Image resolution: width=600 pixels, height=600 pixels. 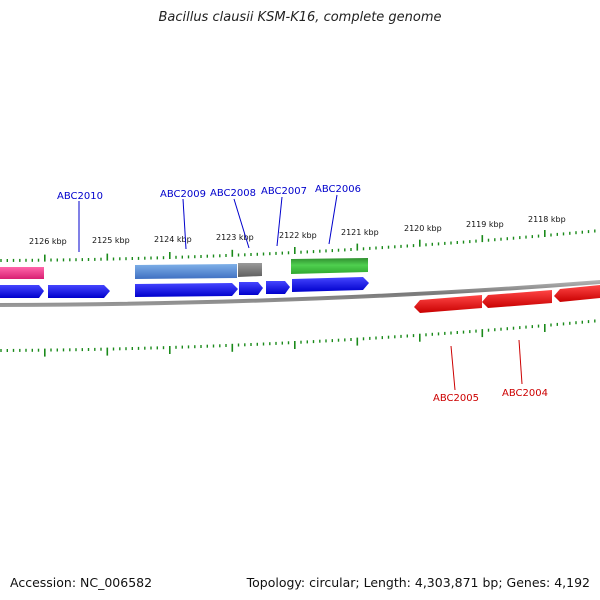 I want to click on gene-label-abc2007: ABC2007, so click(x=284, y=191).